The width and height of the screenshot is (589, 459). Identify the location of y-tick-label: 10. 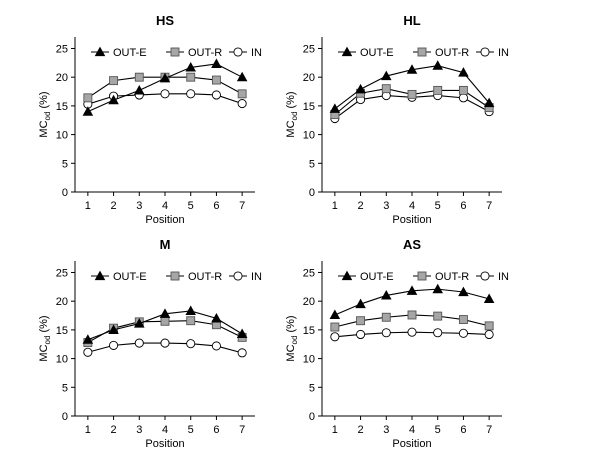
(62, 360).